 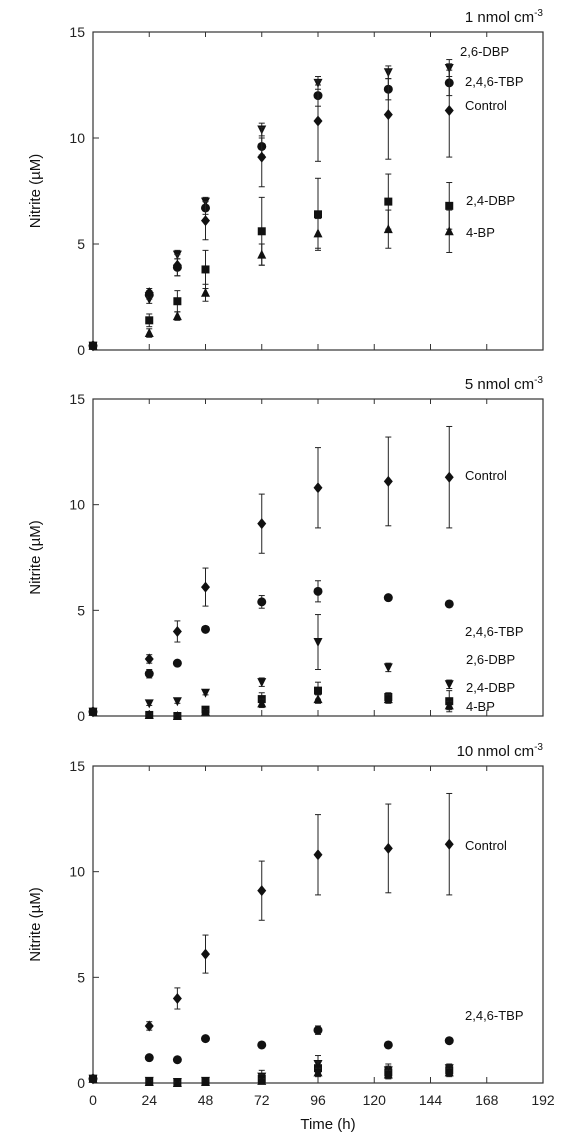 What do you see at coordinates (271, 648) in the screenshot?
I see `series-2-4-6-tbp` at bounding box center [271, 648].